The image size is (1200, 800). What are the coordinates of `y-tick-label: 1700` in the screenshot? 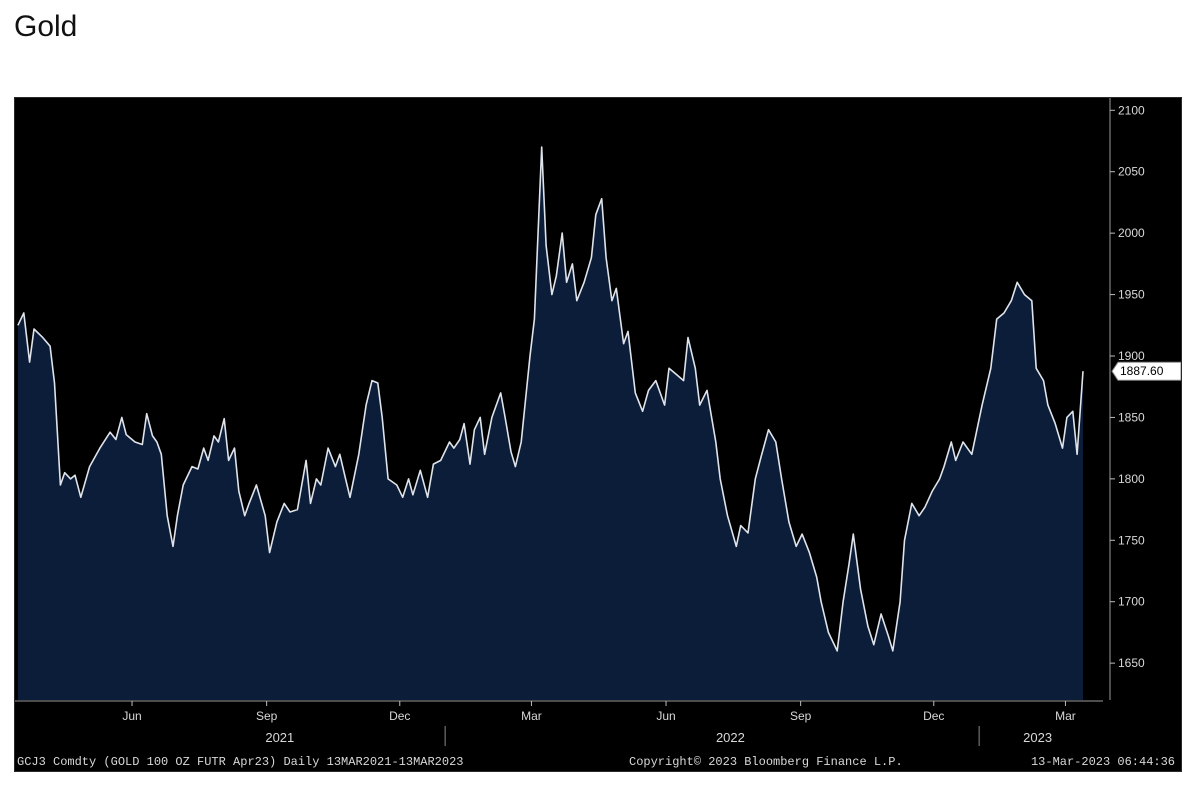 It's located at (1131, 602).